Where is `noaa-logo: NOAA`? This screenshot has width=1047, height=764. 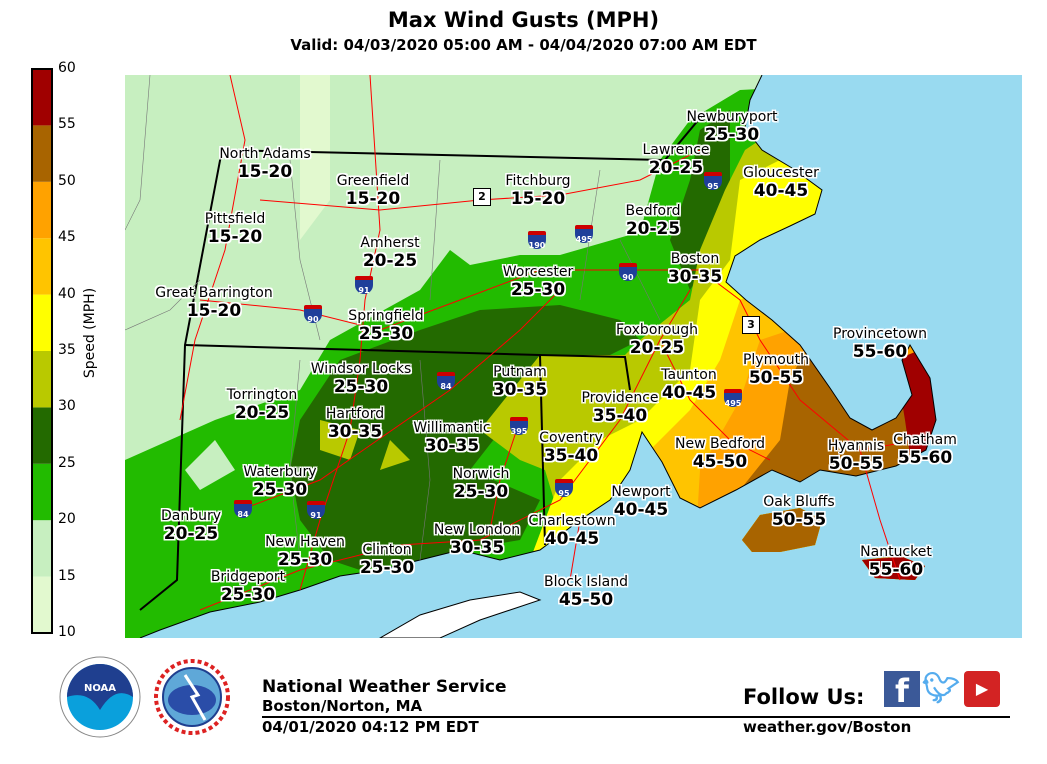
noaa-logo: NOAA is located at coordinates (100, 697).